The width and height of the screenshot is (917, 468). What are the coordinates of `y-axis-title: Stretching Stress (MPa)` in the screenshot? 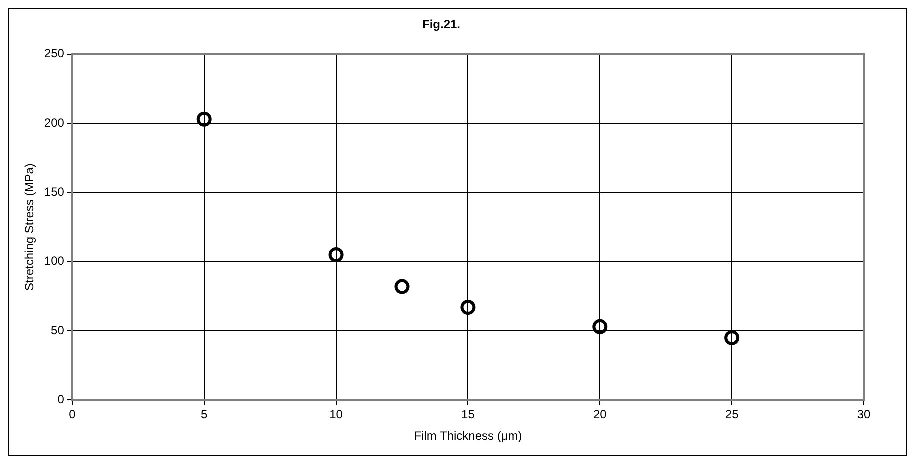 It's located at (29, 227).